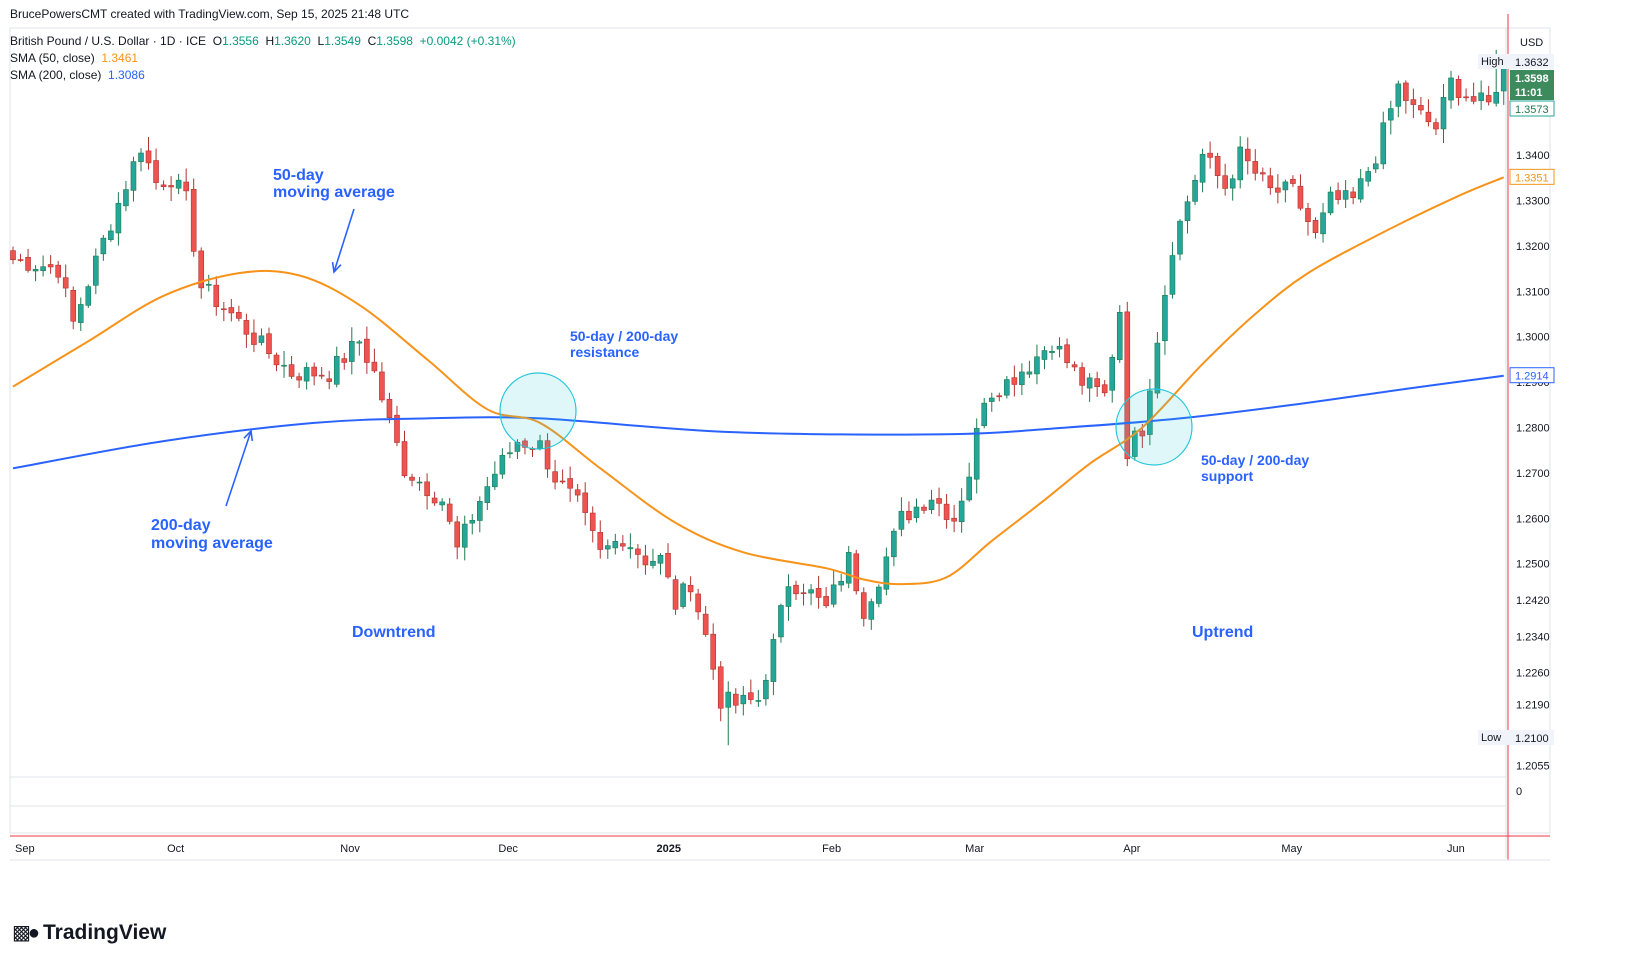 The width and height of the screenshot is (1634, 958). I want to click on legend-low-label: L, so click(321, 41).